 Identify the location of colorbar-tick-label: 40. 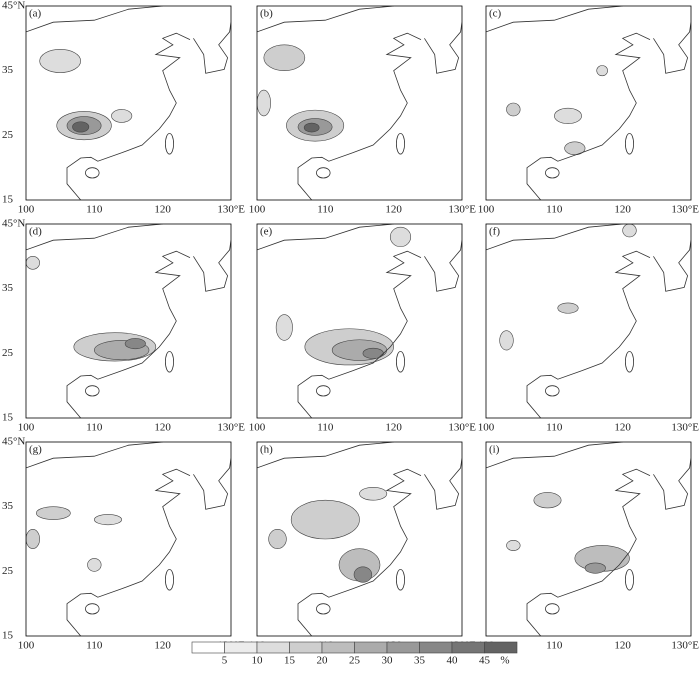
(453, 661).